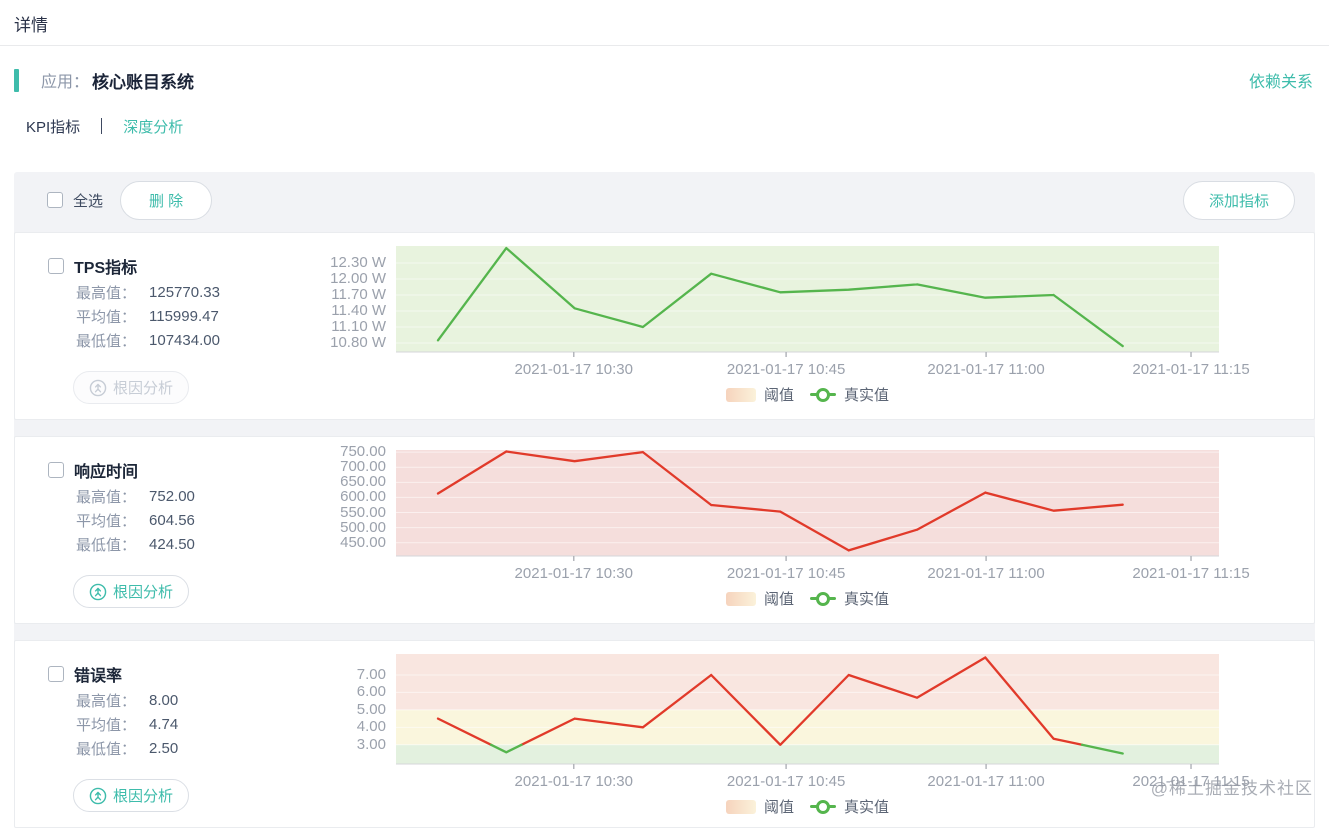  Describe the element at coordinates (786, 369) in the screenshot. I see `x-axis-label: 2021-01-17 10:45` at that location.